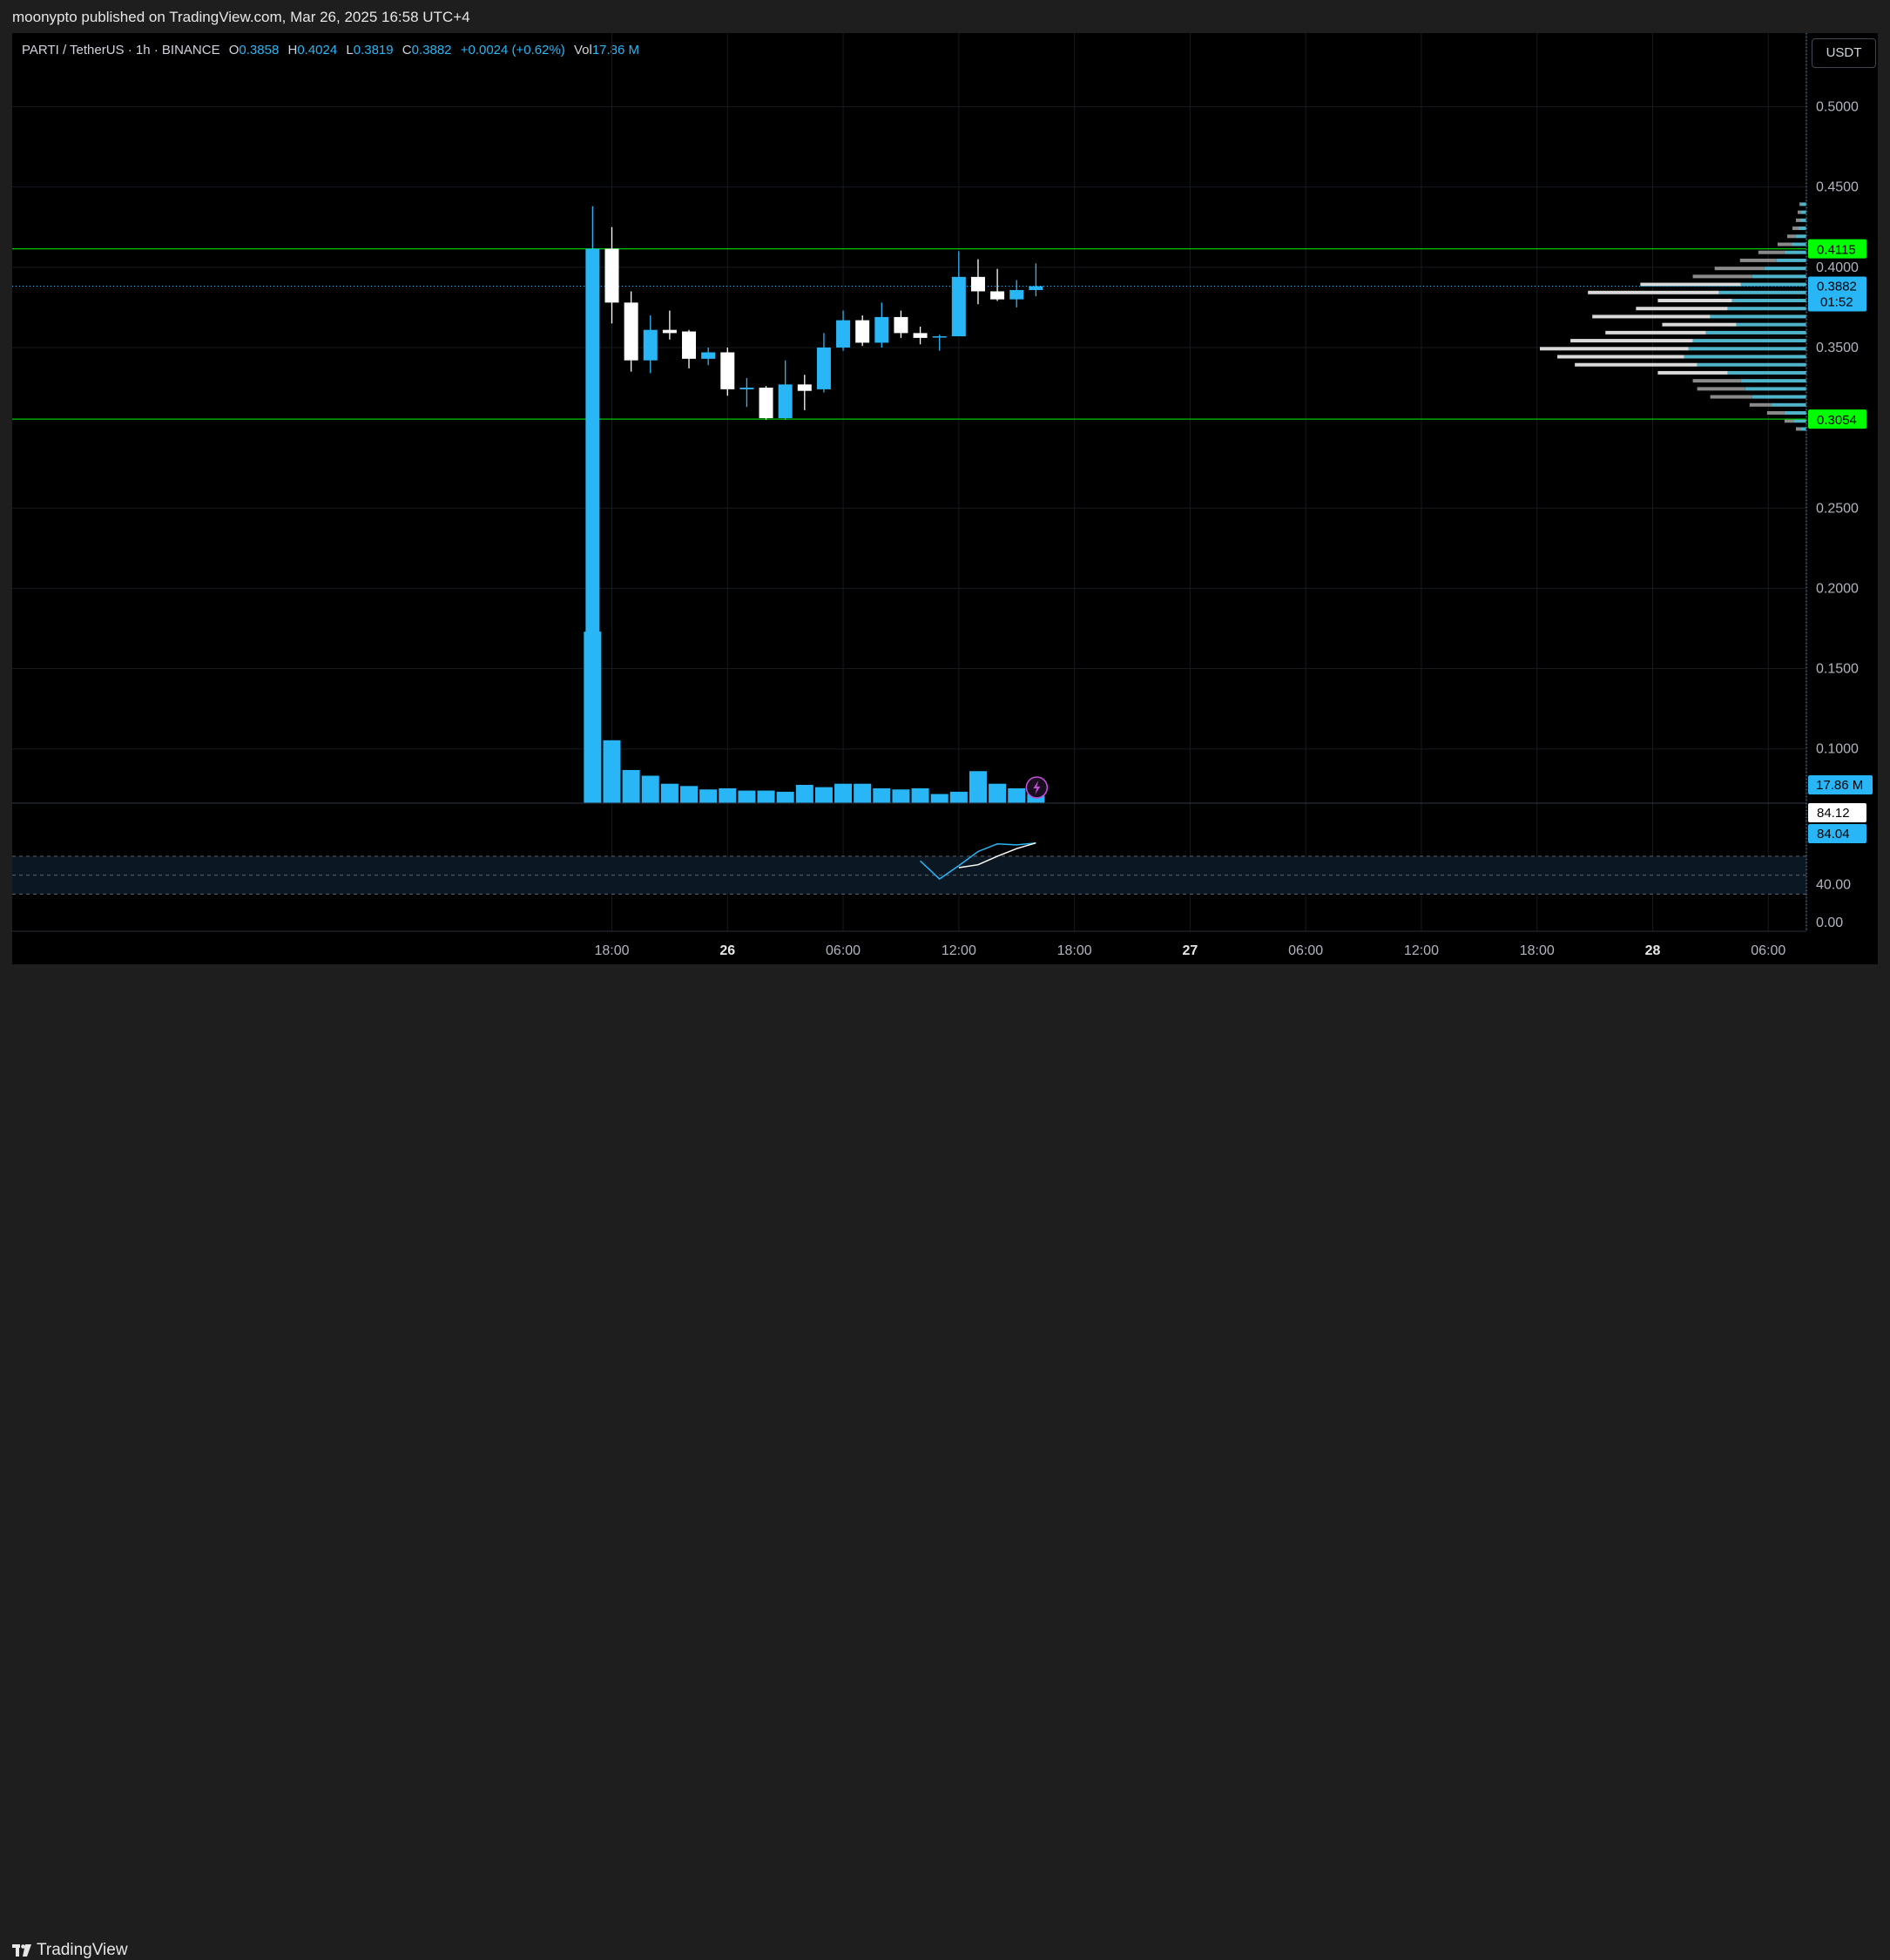  I want to click on volume-last-label: 17.86 M, so click(1840, 785).